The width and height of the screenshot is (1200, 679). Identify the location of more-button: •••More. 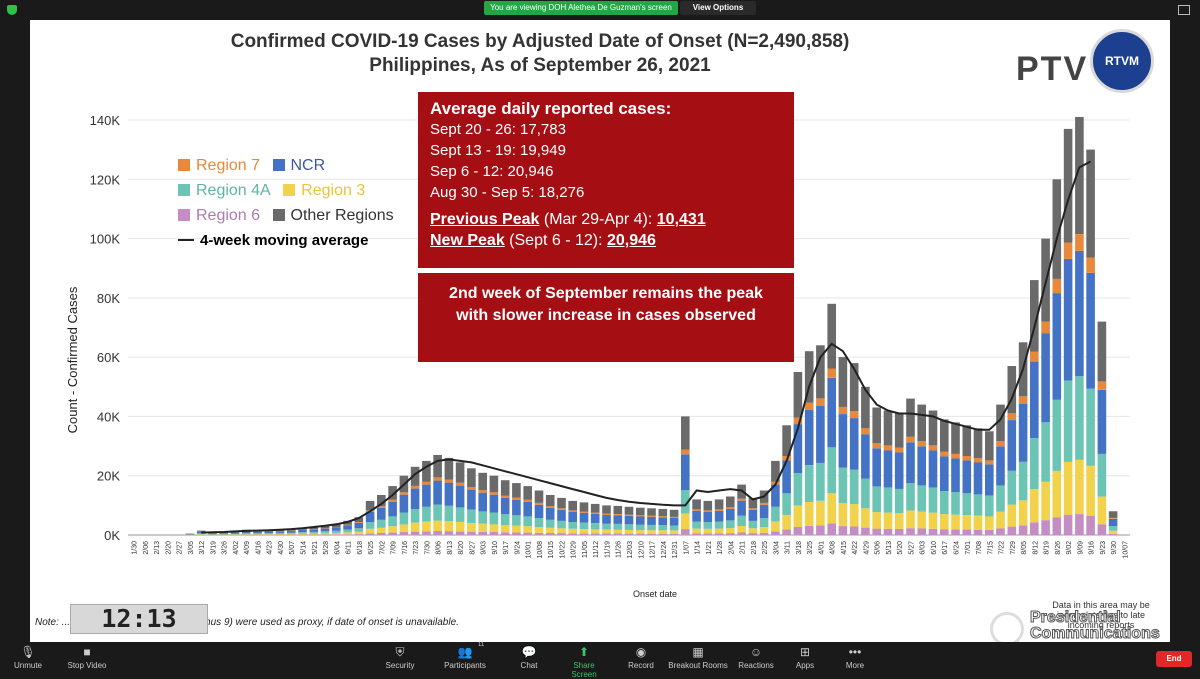
(855, 657).